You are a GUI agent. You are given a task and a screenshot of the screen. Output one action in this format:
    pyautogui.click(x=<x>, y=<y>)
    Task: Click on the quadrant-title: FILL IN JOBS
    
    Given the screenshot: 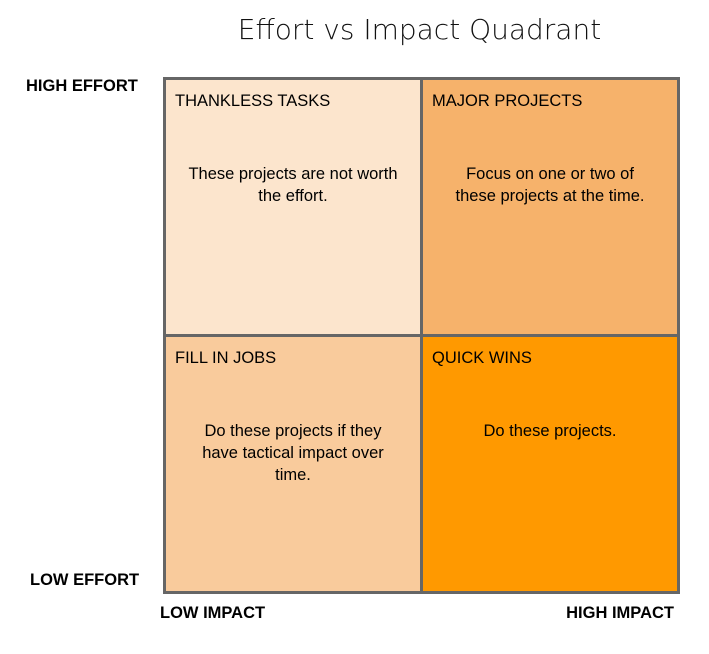 What is the action you would take?
    pyautogui.click(x=226, y=358)
    